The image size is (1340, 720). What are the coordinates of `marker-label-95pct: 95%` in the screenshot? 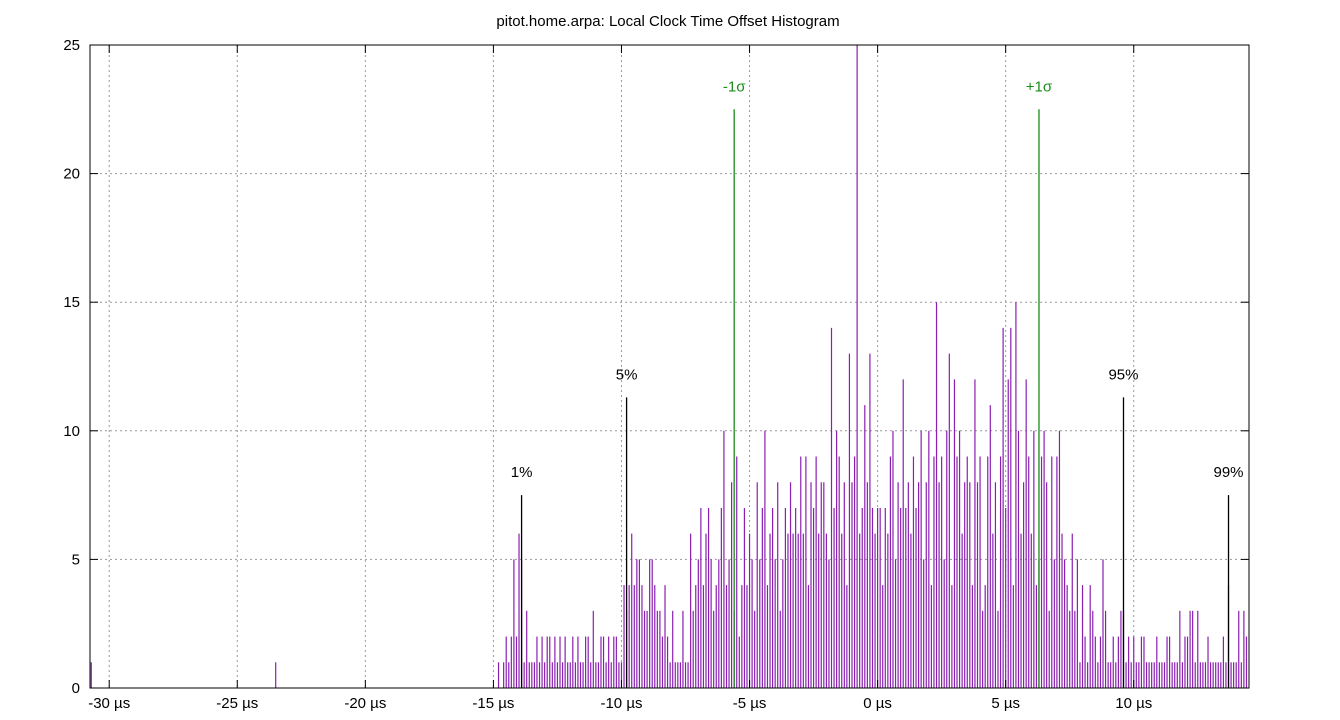 It's located at (1123, 374).